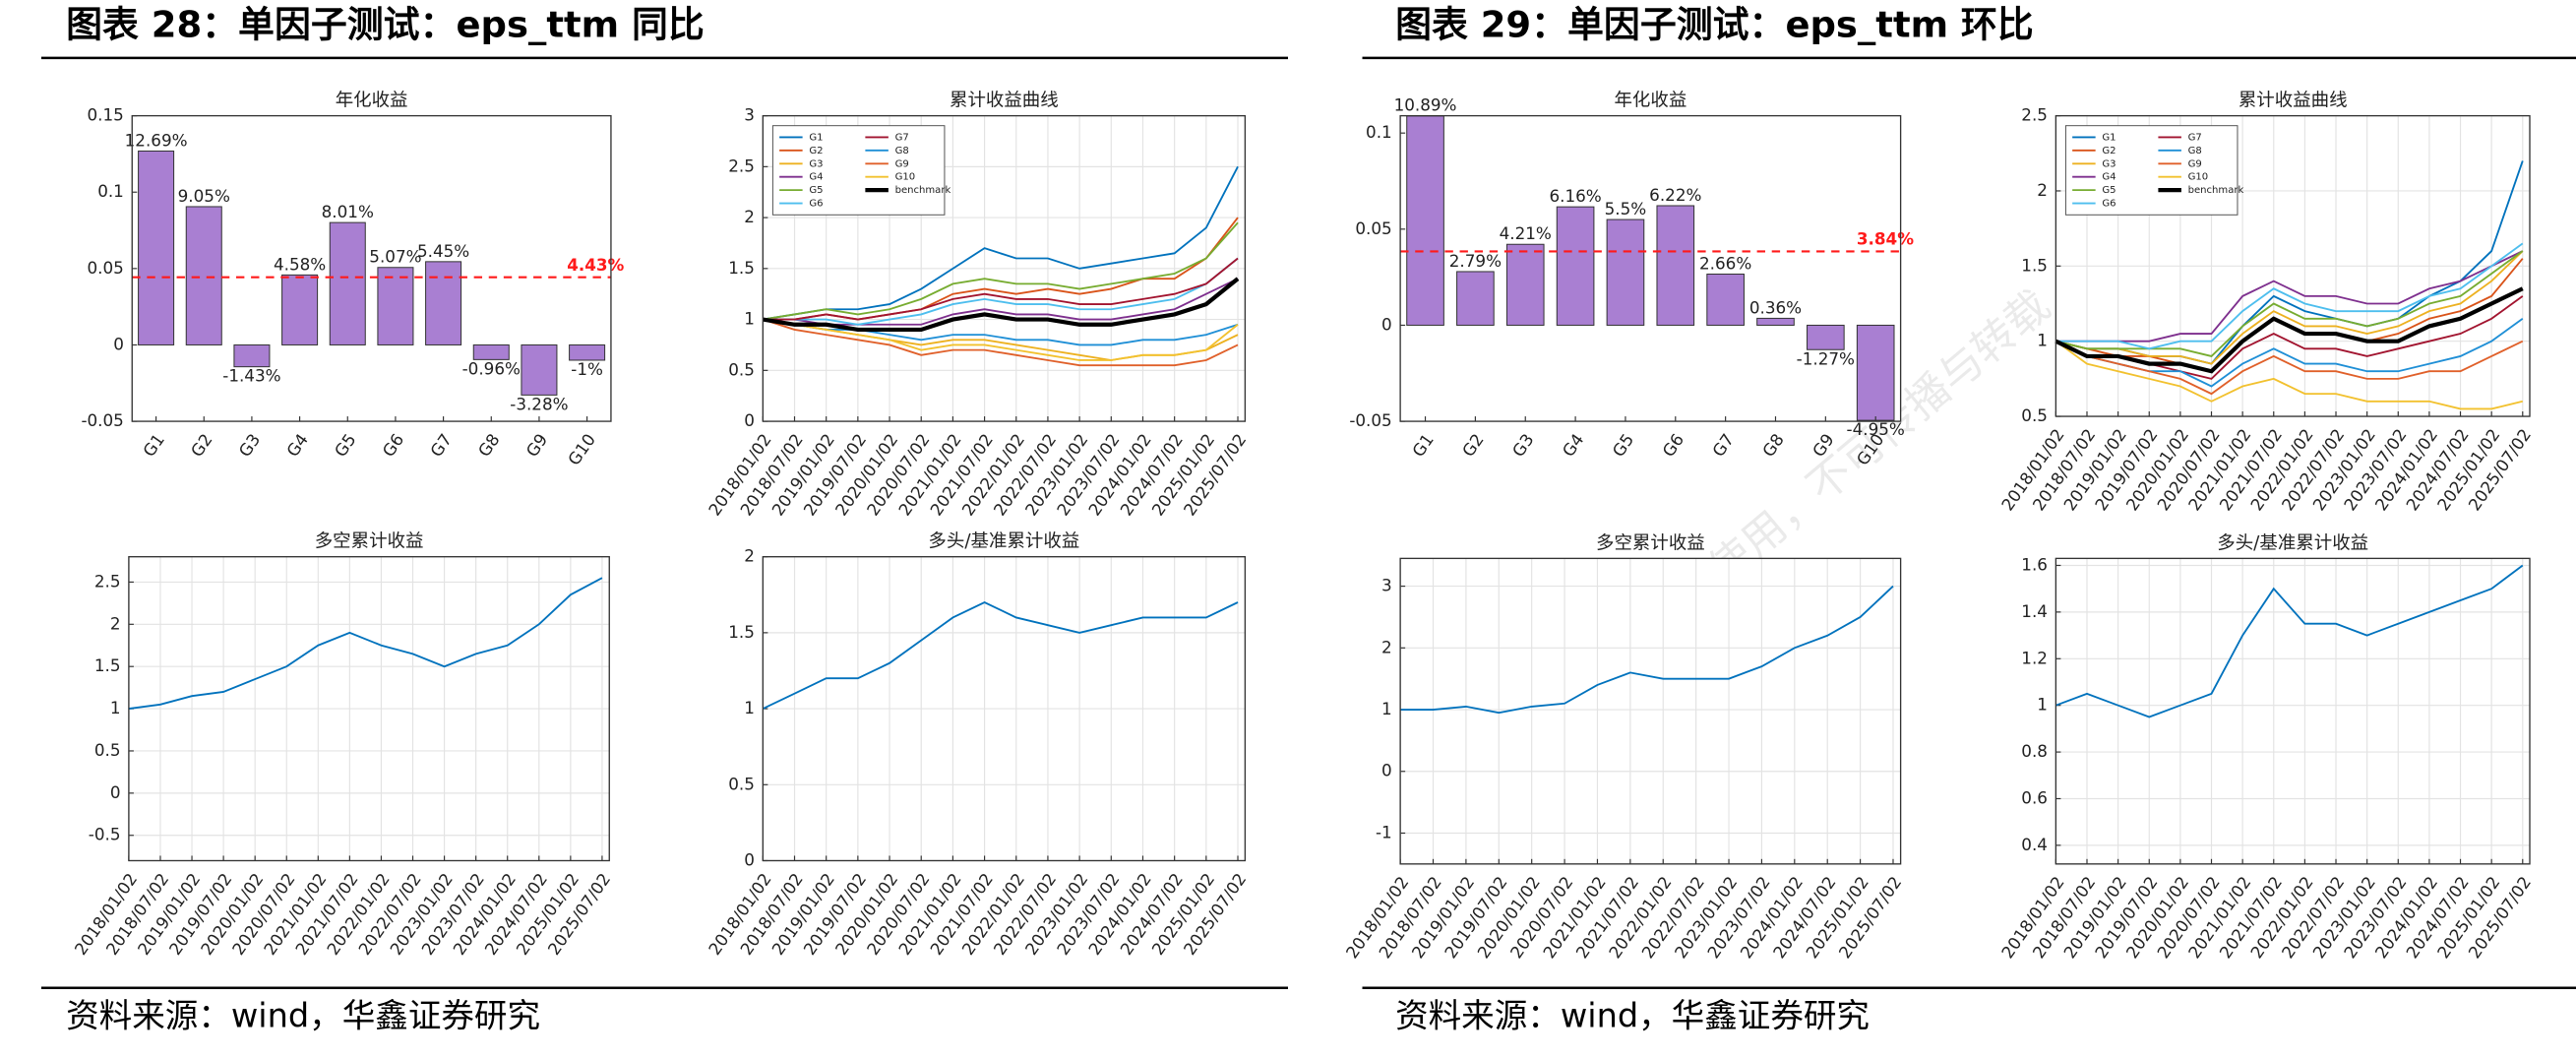 The image size is (2576, 1059). Describe the element at coordinates (902, 151) in the screenshot. I see `legend-label: G8` at that location.